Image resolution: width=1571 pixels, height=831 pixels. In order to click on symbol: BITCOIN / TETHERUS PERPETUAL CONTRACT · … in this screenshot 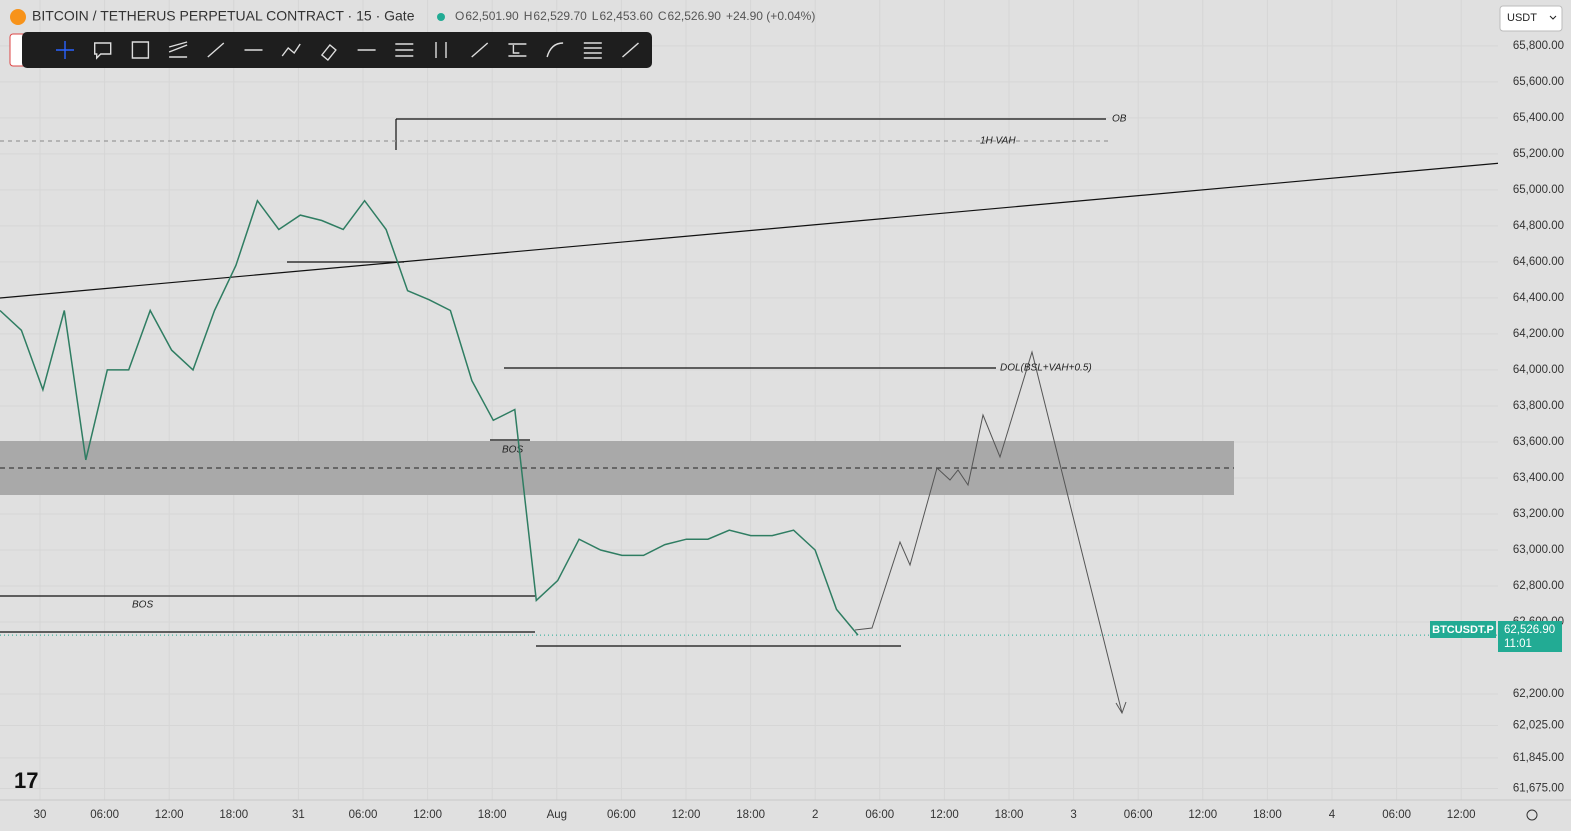, I will do `click(223, 16)`.